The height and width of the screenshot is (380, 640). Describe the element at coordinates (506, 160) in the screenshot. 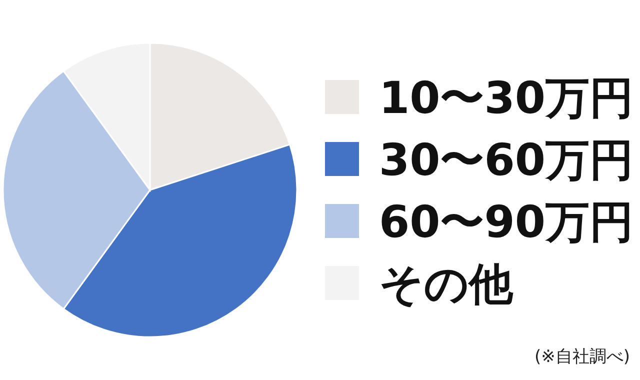

I see `legend-label: 30〜60万円` at that location.